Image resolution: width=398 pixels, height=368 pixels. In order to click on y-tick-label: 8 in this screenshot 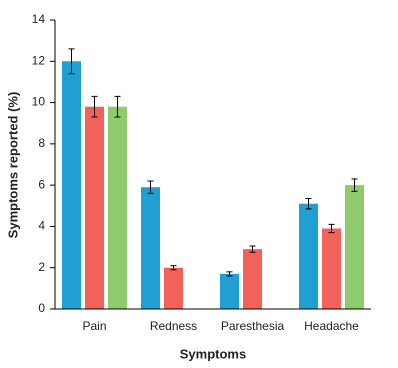, I will do `click(41, 143)`.